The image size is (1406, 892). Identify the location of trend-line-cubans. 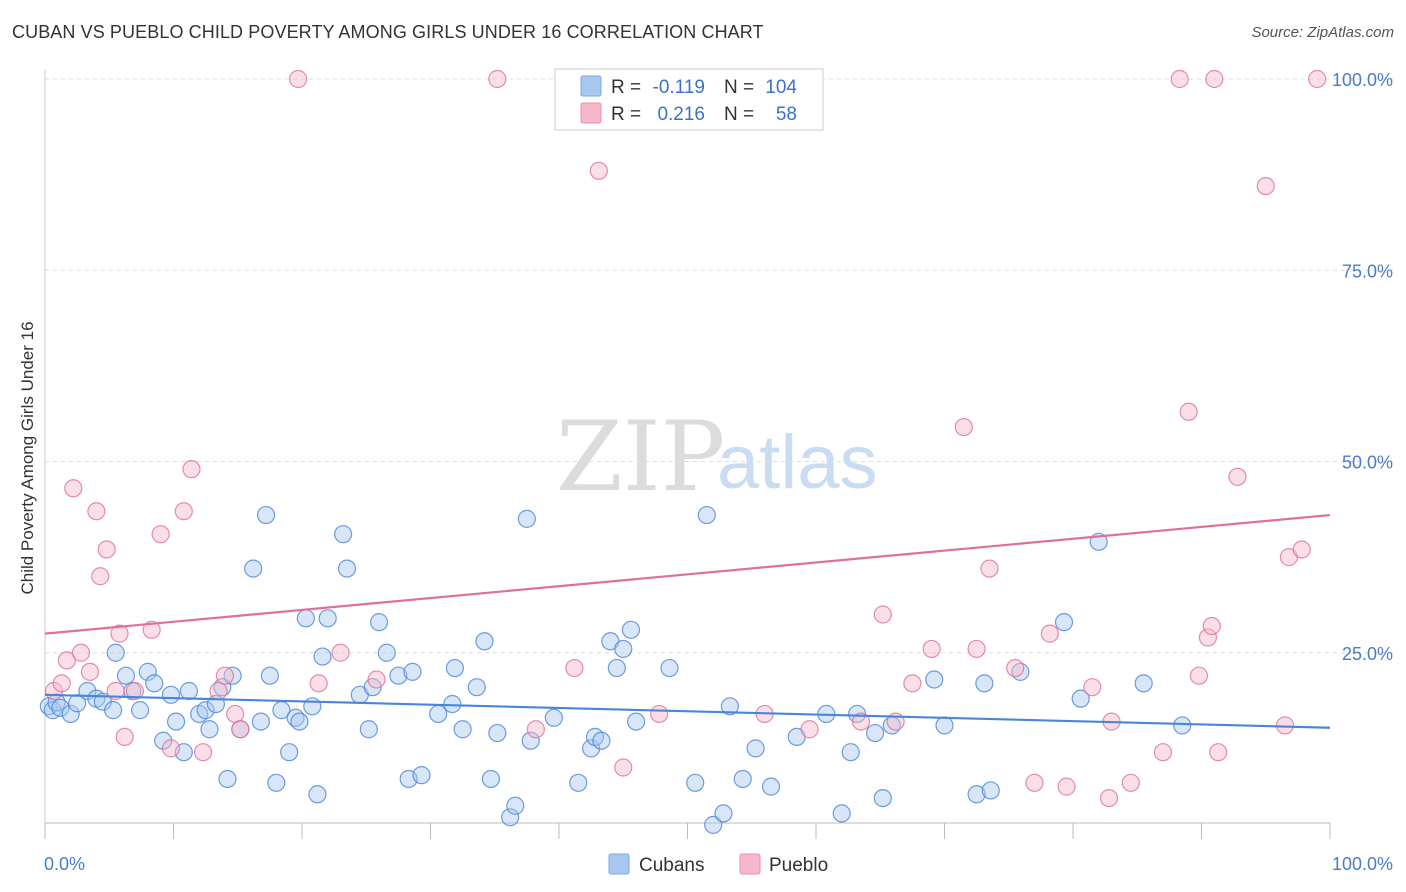
(687, 711).